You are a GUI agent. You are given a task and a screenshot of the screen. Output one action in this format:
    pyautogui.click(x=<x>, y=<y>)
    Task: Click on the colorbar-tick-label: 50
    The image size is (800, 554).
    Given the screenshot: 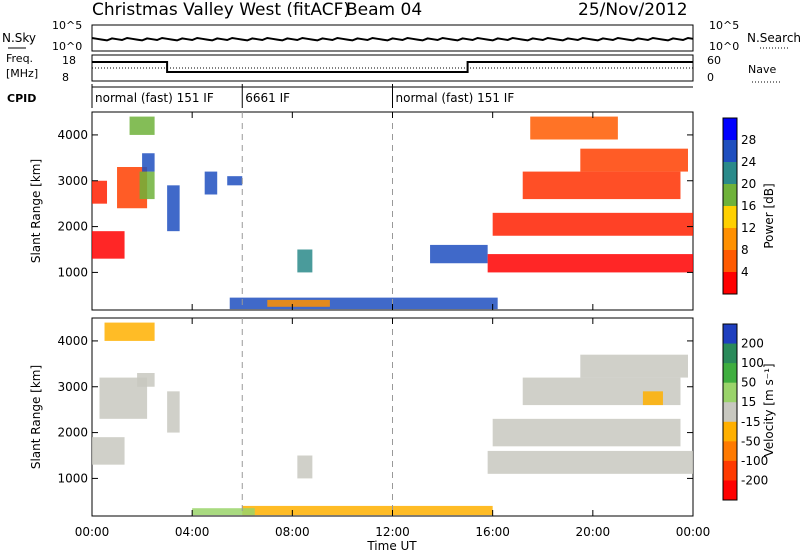 What is the action you would take?
    pyautogui.click(x=748, y=383)
    